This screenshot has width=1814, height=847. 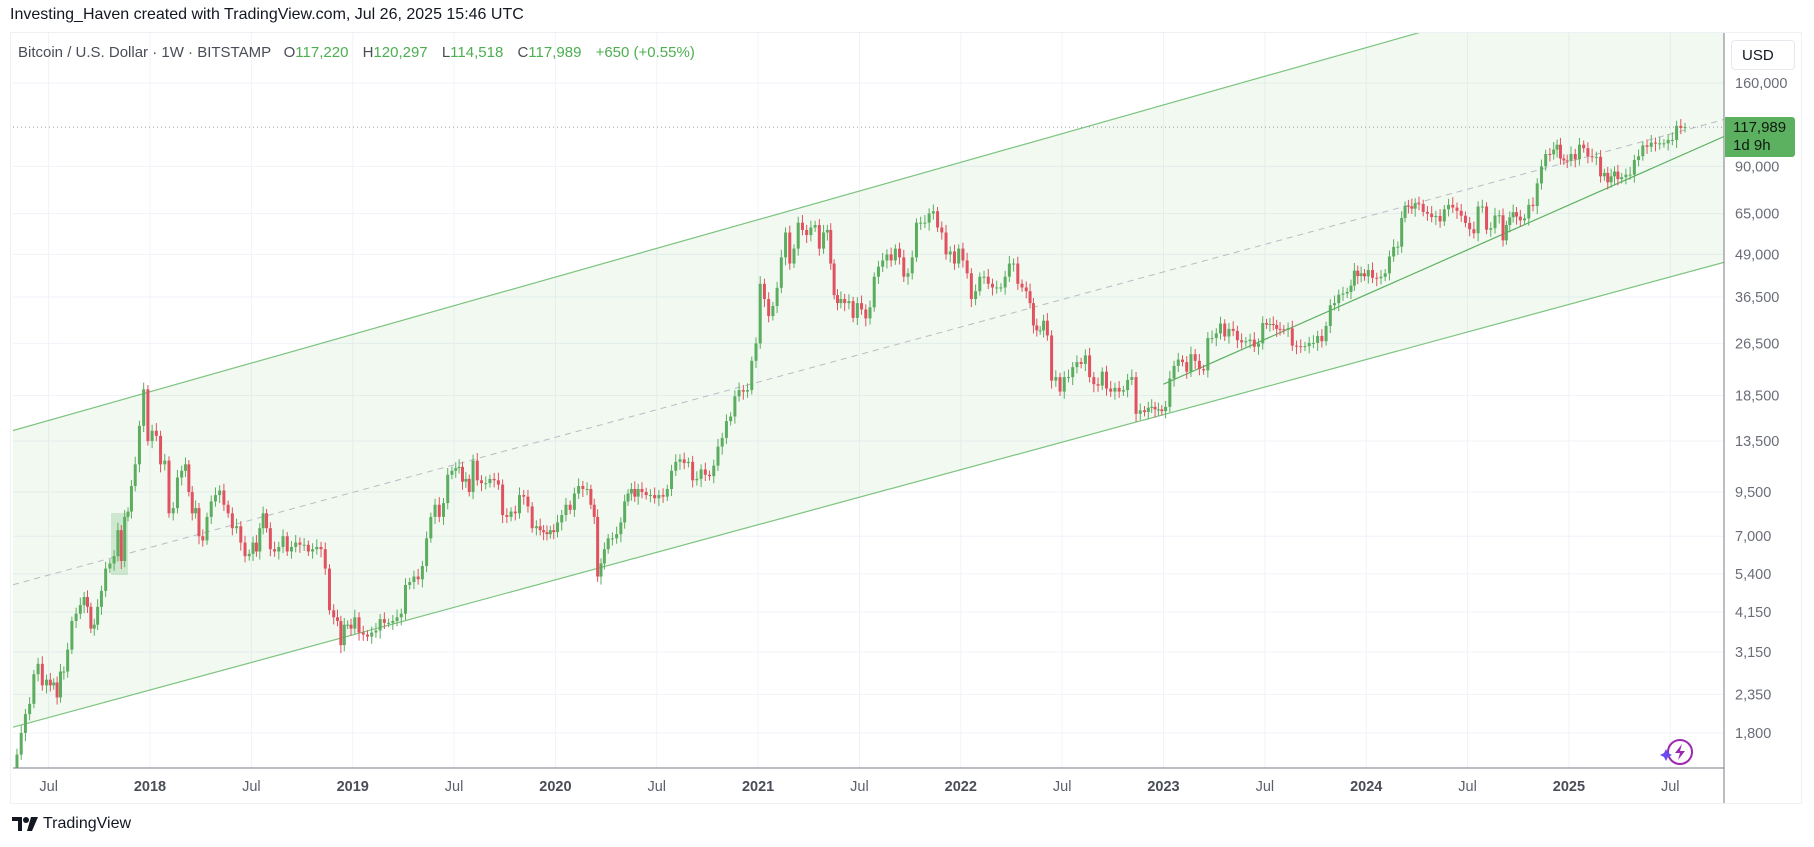 I want to click on time-tick-label: Jul, so click(x=454, y=787).